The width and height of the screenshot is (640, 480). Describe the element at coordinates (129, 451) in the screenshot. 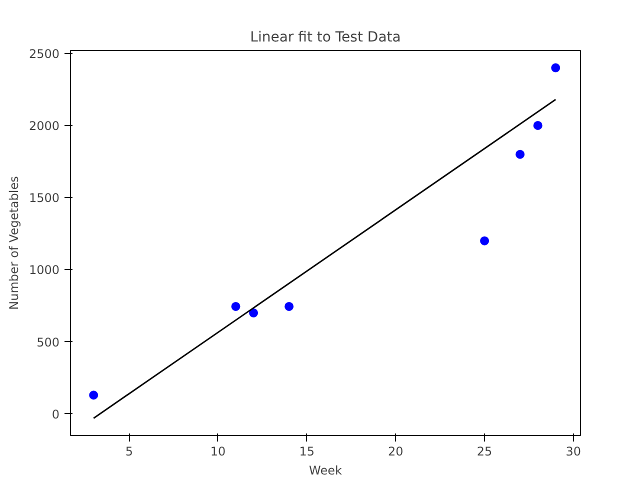

I see `x-tick-label: 5` at that location.